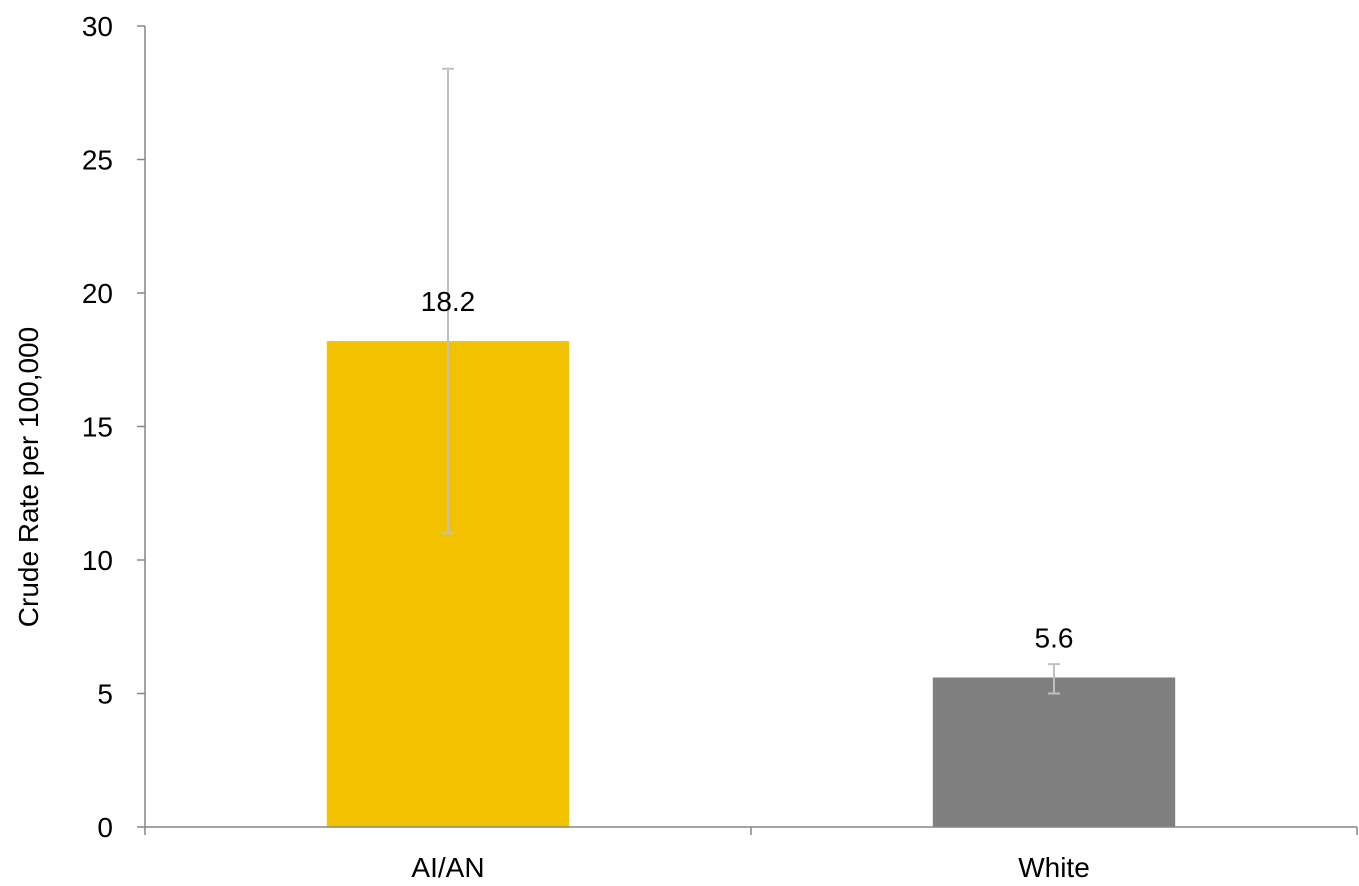 The image size is (1359, 886). Describe the element at coordinates (97, 160) in the screenshot. I see `y-tick-label: 25` at that location.